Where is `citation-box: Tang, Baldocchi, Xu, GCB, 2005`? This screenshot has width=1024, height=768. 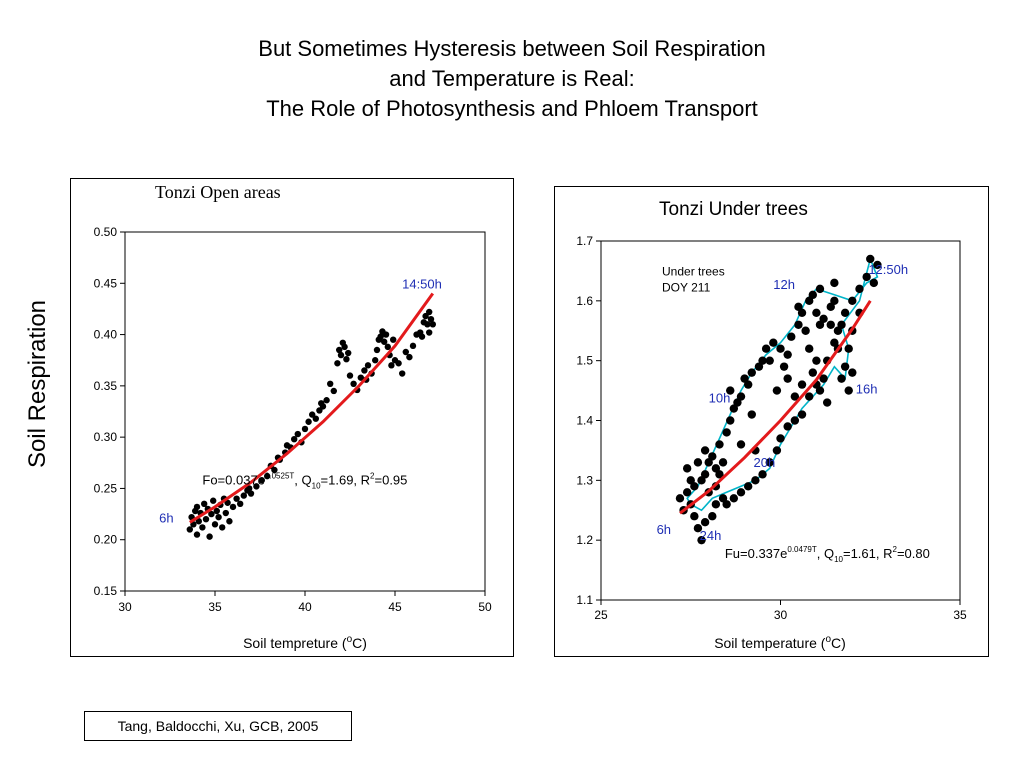
citation-box: Tang, Baldocchi, Xu, GCB, 2005 is located at coordinates (218, 726).